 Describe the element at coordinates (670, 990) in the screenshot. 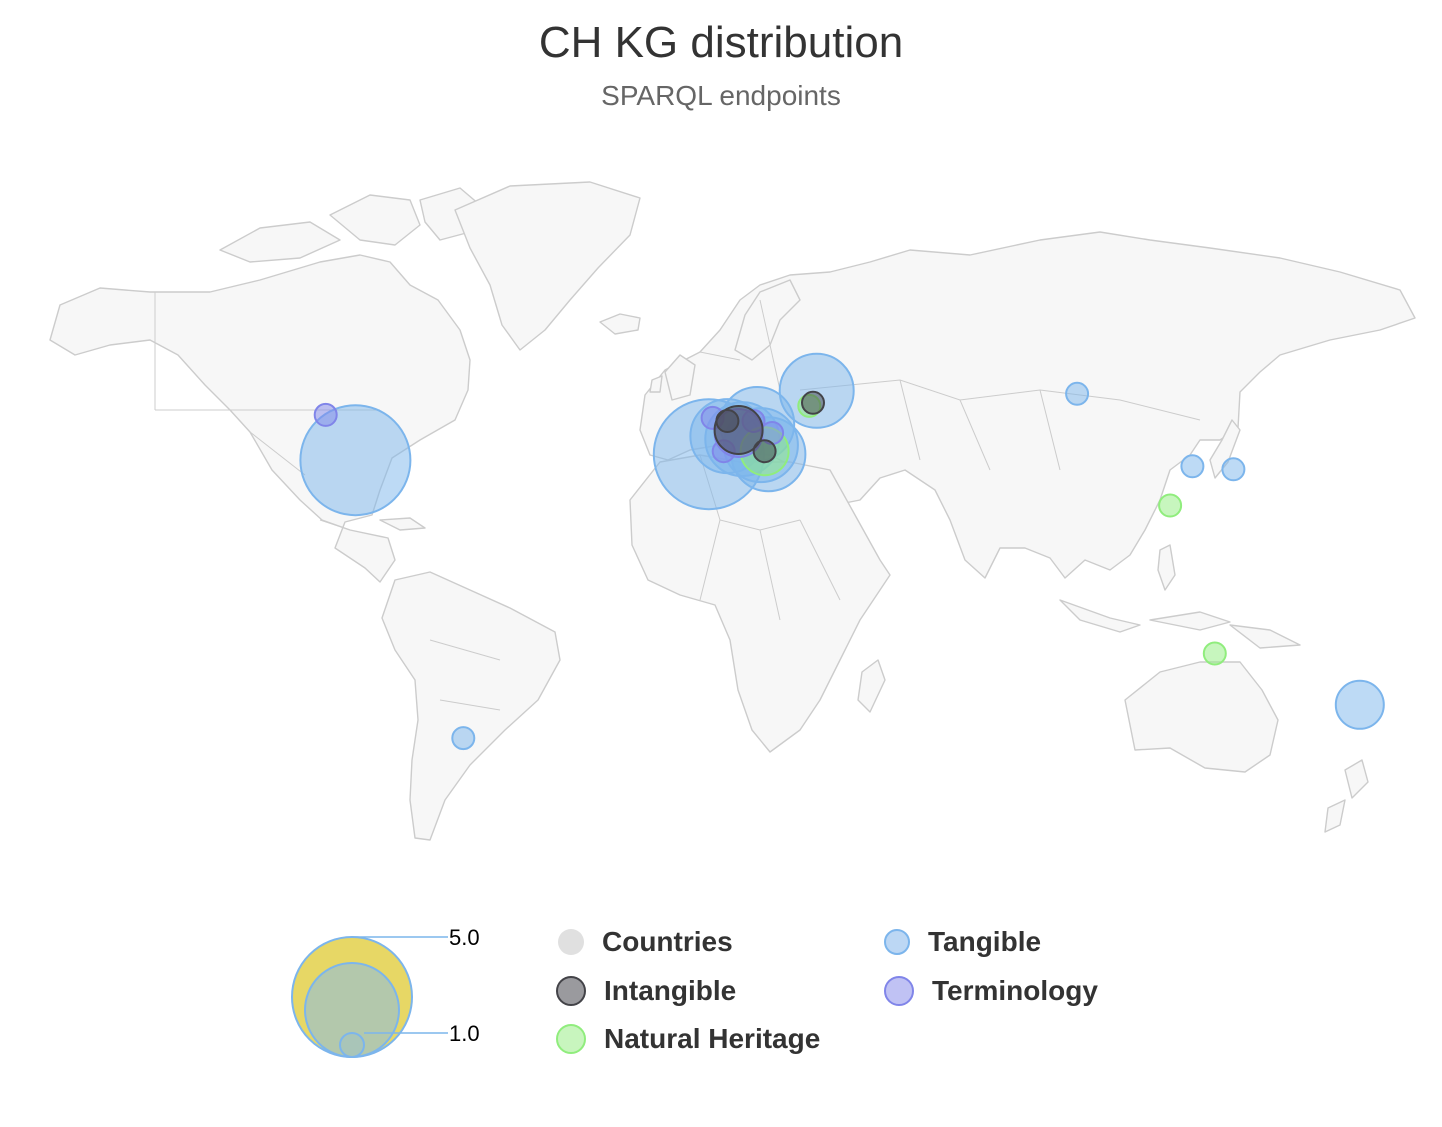

I see `legend-label: Intangible` at that location.